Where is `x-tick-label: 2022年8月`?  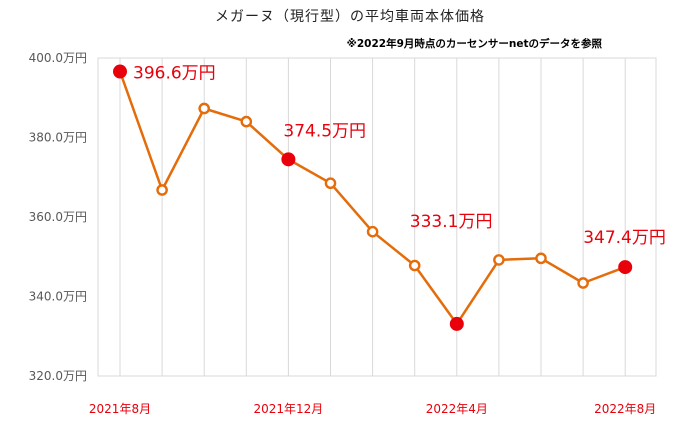 x-tick-label: 2022年8月 is located at coordinates (625, 409).